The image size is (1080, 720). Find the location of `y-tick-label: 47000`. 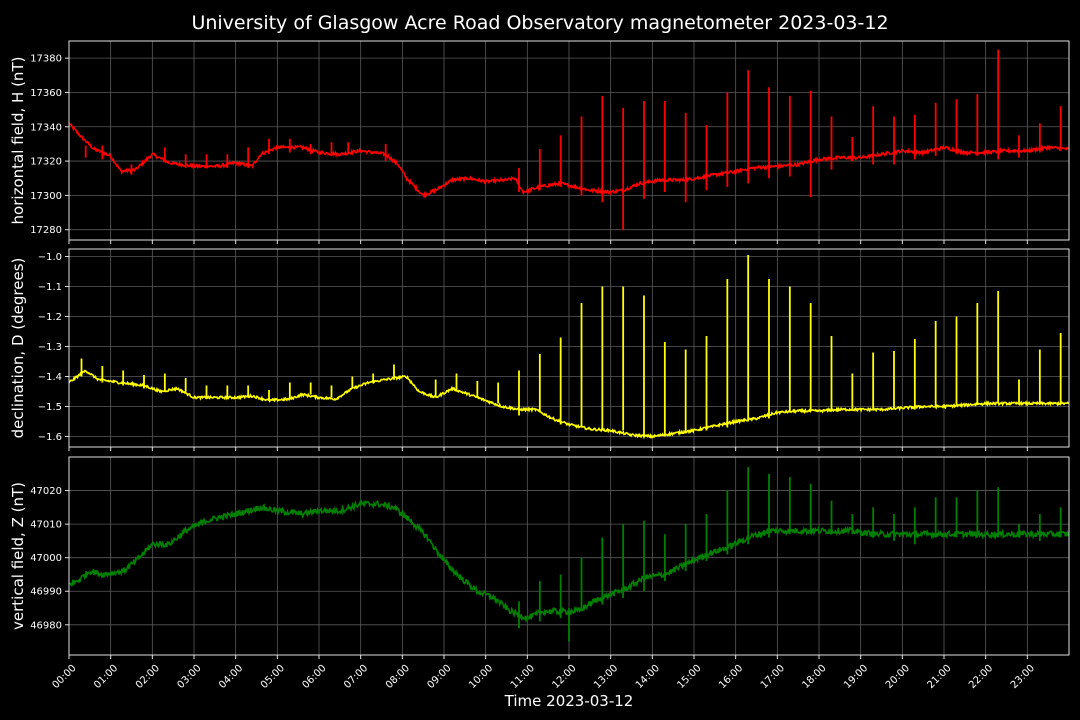

y-tick-label: 47000 is located at coordinates (46, 558).